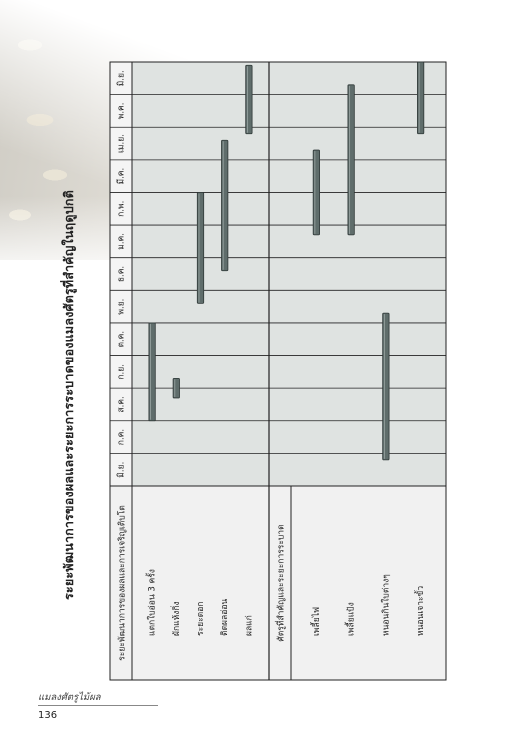 The width and height of the screenshot is (527, 737). What do you see at coordinates (48, 715) in the screenshot?
I see `page-number: 136` at bounding box center [48, 715].